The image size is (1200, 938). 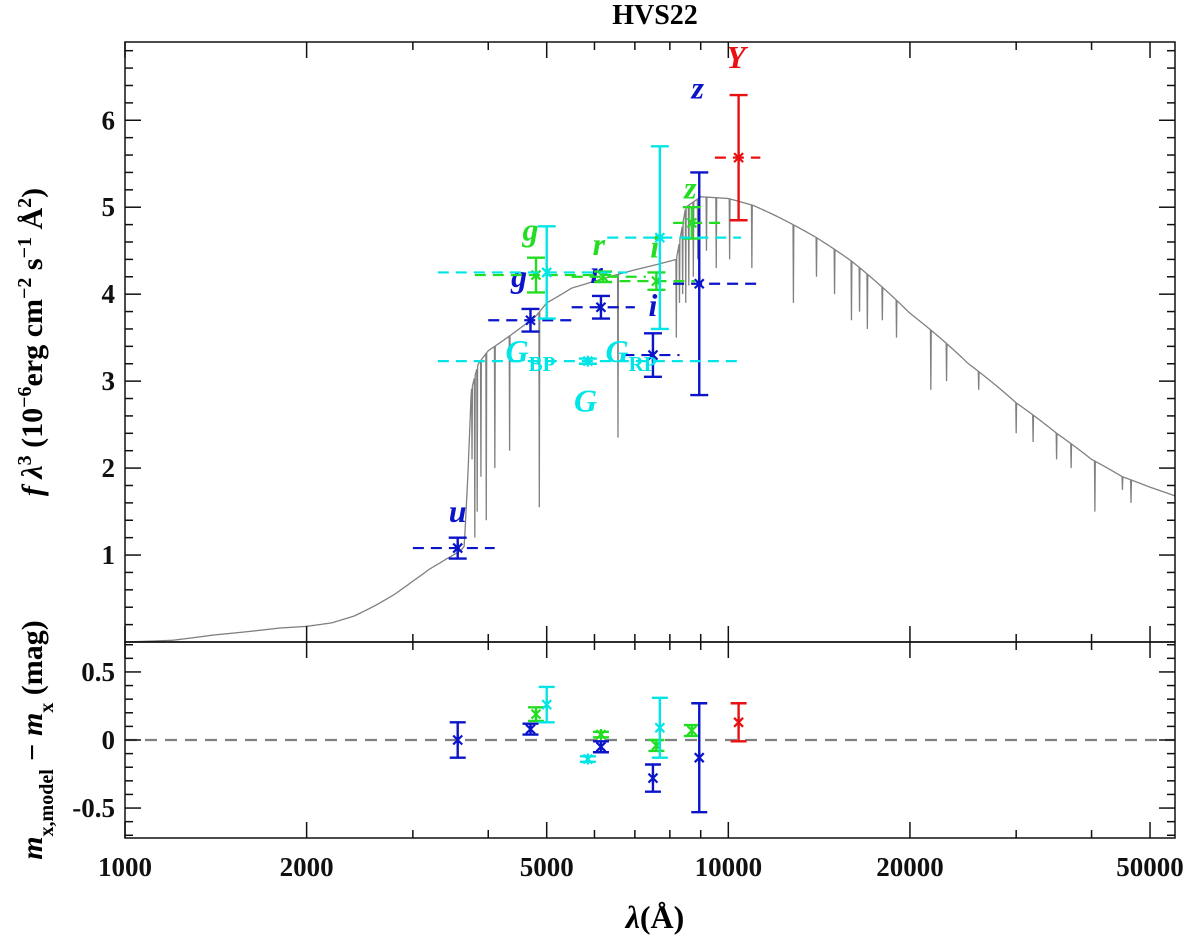 I want to click on phot-u-0-marker, so click(x=457, y=548).